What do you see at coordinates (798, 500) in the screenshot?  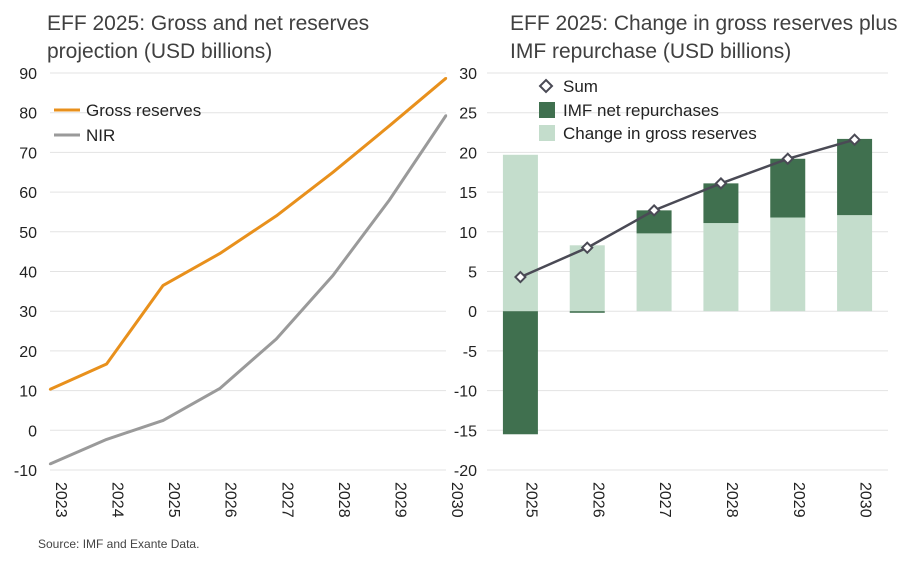 I see `right-x-tick-label: 2029` at bounding box center [798, 500].